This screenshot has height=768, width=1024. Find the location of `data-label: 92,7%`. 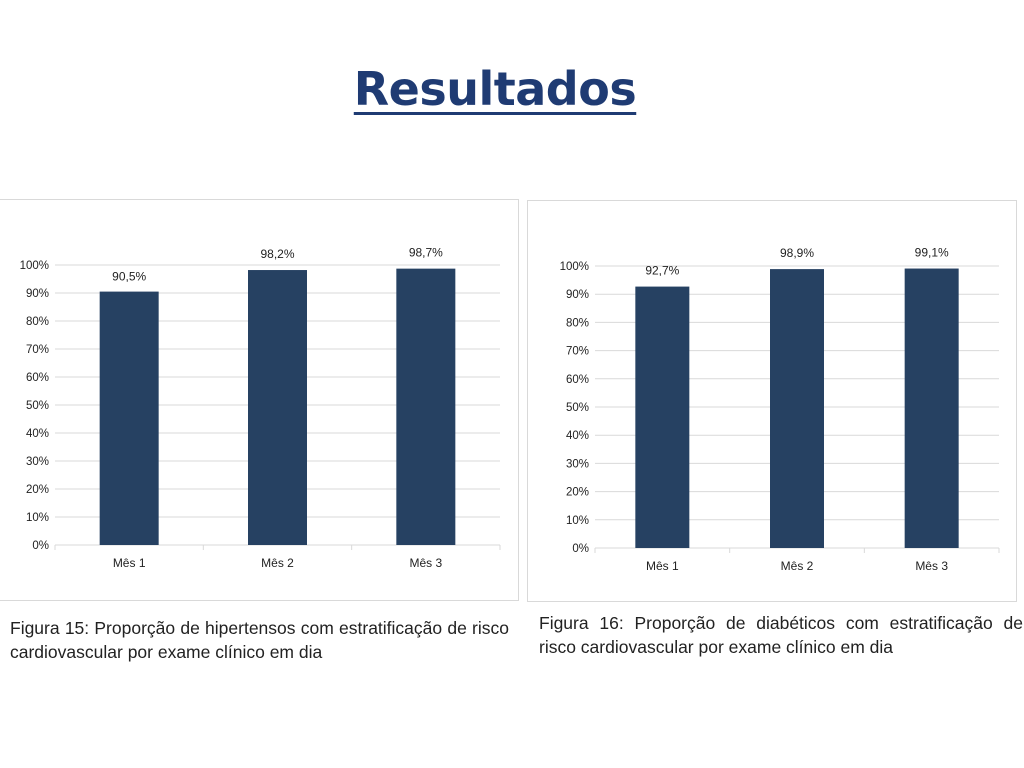

data-label: 92,7% is located at coordinates (662, 271).